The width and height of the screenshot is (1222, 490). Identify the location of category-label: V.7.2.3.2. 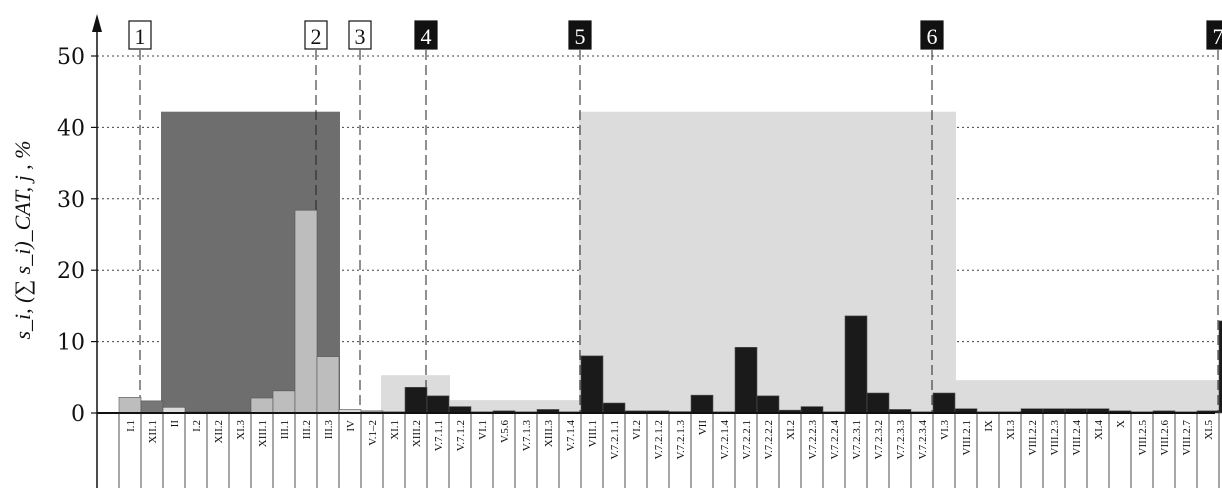
(879, 440).